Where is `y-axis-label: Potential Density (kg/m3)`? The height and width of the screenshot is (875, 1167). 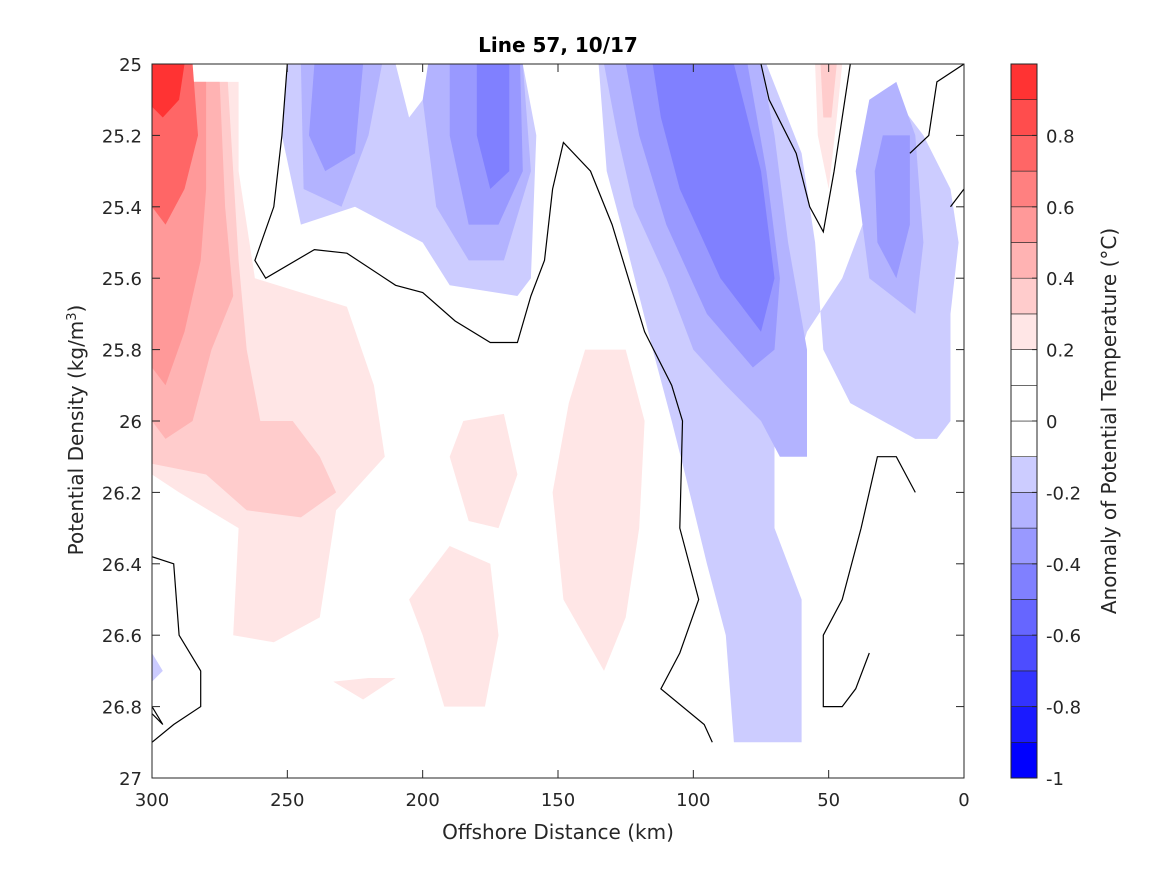
y-axis-label: Potential Density (kg/m3) is located at coordinates (76, 430).